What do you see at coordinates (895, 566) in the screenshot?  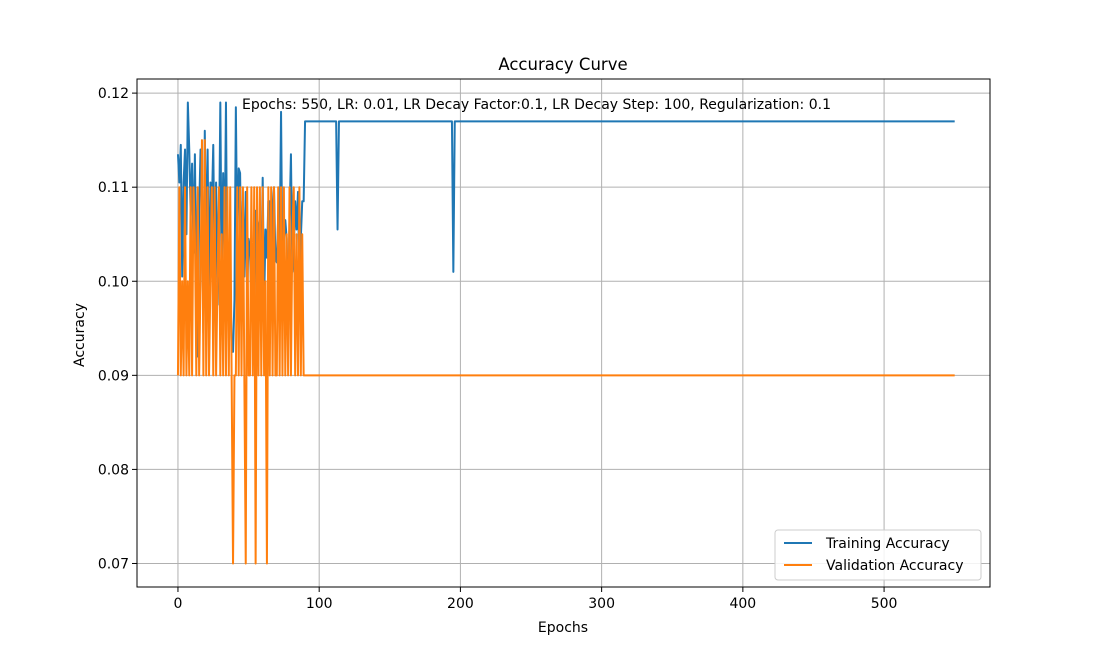 I see `legend-label-validation: Validation Accuracy` at bounding box center [895, 566].